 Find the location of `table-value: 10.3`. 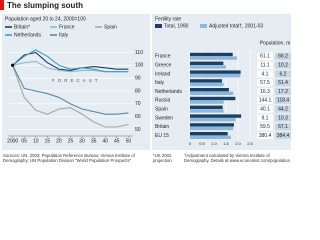

table-value: 10.3 is located at coordinates (283, 118).